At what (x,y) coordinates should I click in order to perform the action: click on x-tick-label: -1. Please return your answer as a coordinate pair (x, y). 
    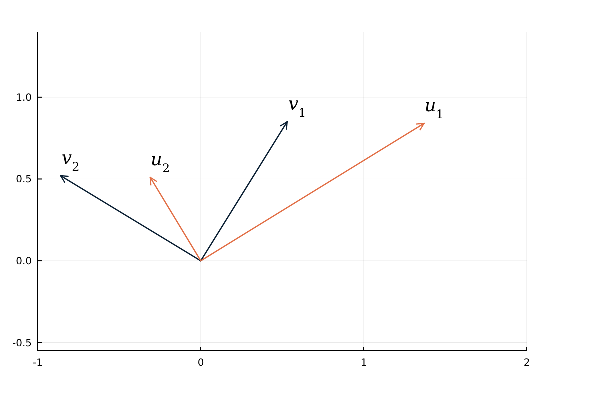
    Looking at the image, I should click on (38, 363).